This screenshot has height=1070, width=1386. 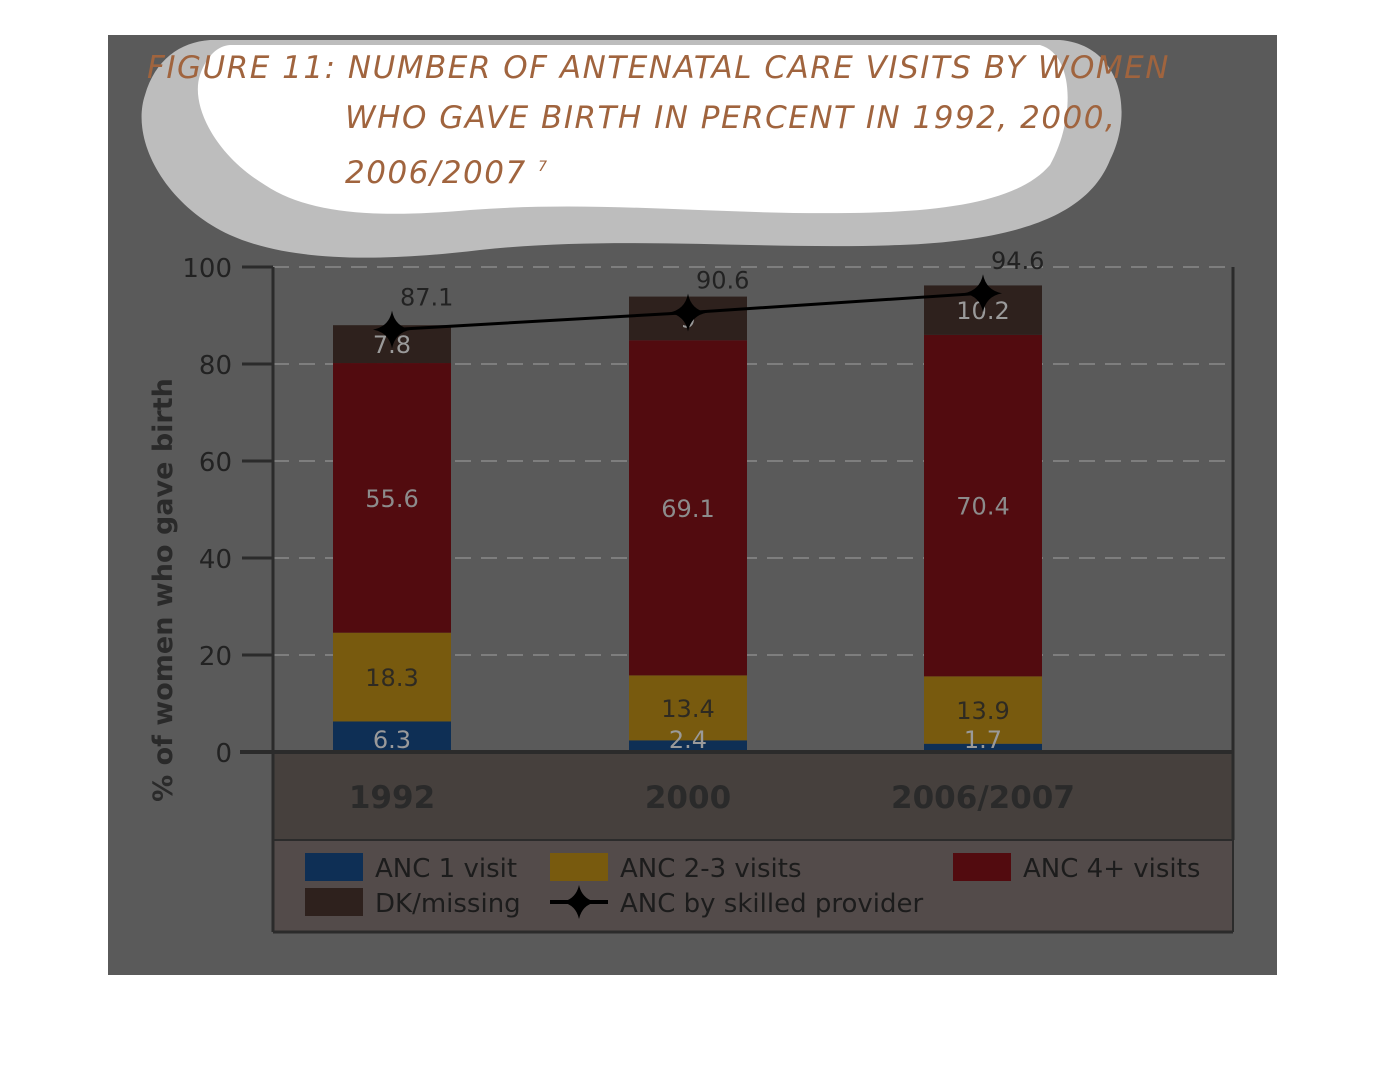 I want to click on y-tick-label: 0, so click(x=223, y=754).